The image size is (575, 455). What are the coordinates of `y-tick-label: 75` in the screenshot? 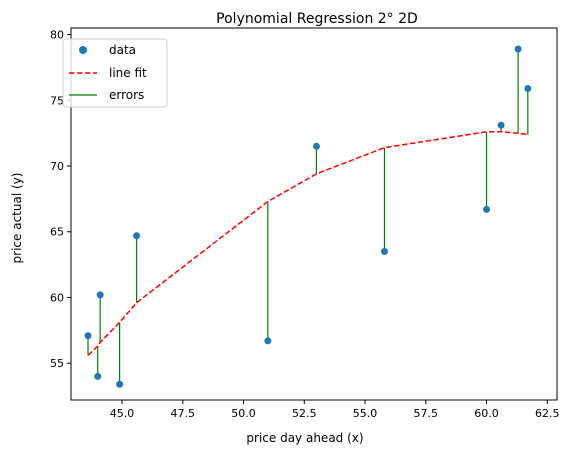 It's located at (57, 100).